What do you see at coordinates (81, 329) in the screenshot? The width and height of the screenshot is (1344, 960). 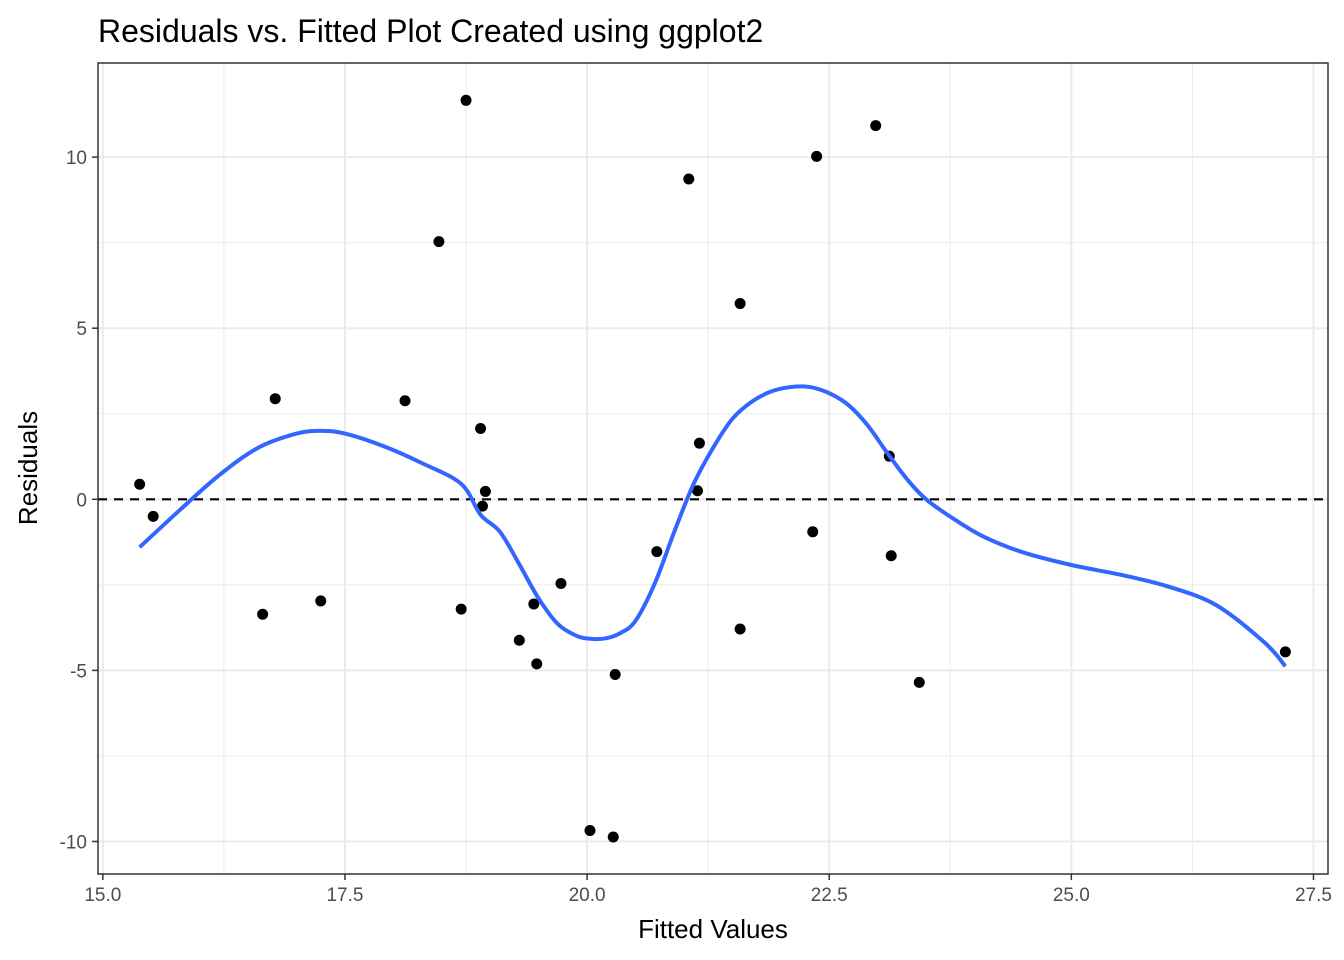 I see `y-tick-label: 5` at bounding box center [81, 329].